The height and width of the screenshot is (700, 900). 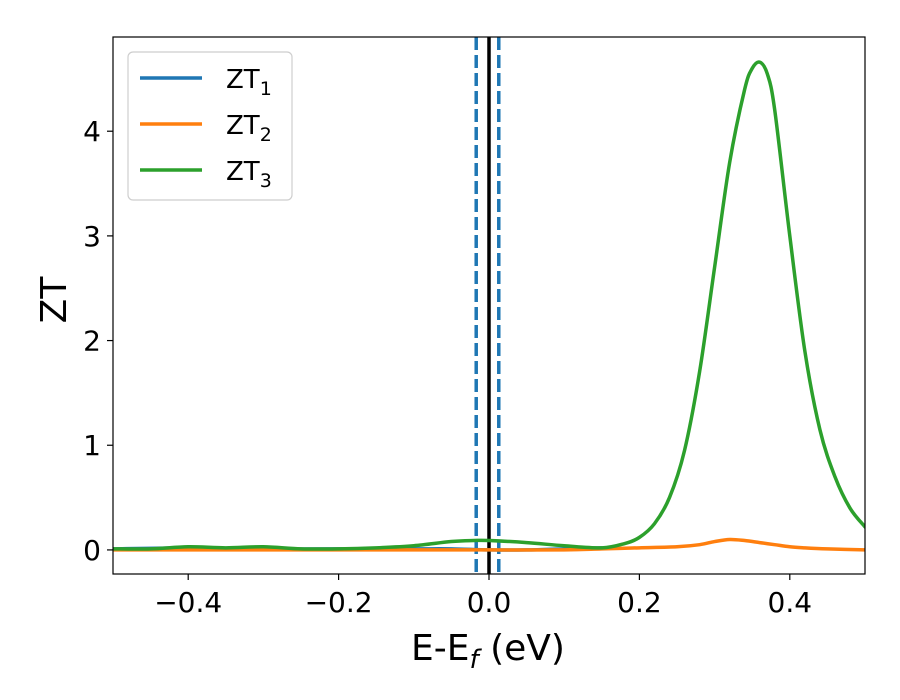 What do you see at coordinates (488, 651) in the screenshot?
I see `x-axis-label: E-Ef (eV)` at bounding box center [488, 651].